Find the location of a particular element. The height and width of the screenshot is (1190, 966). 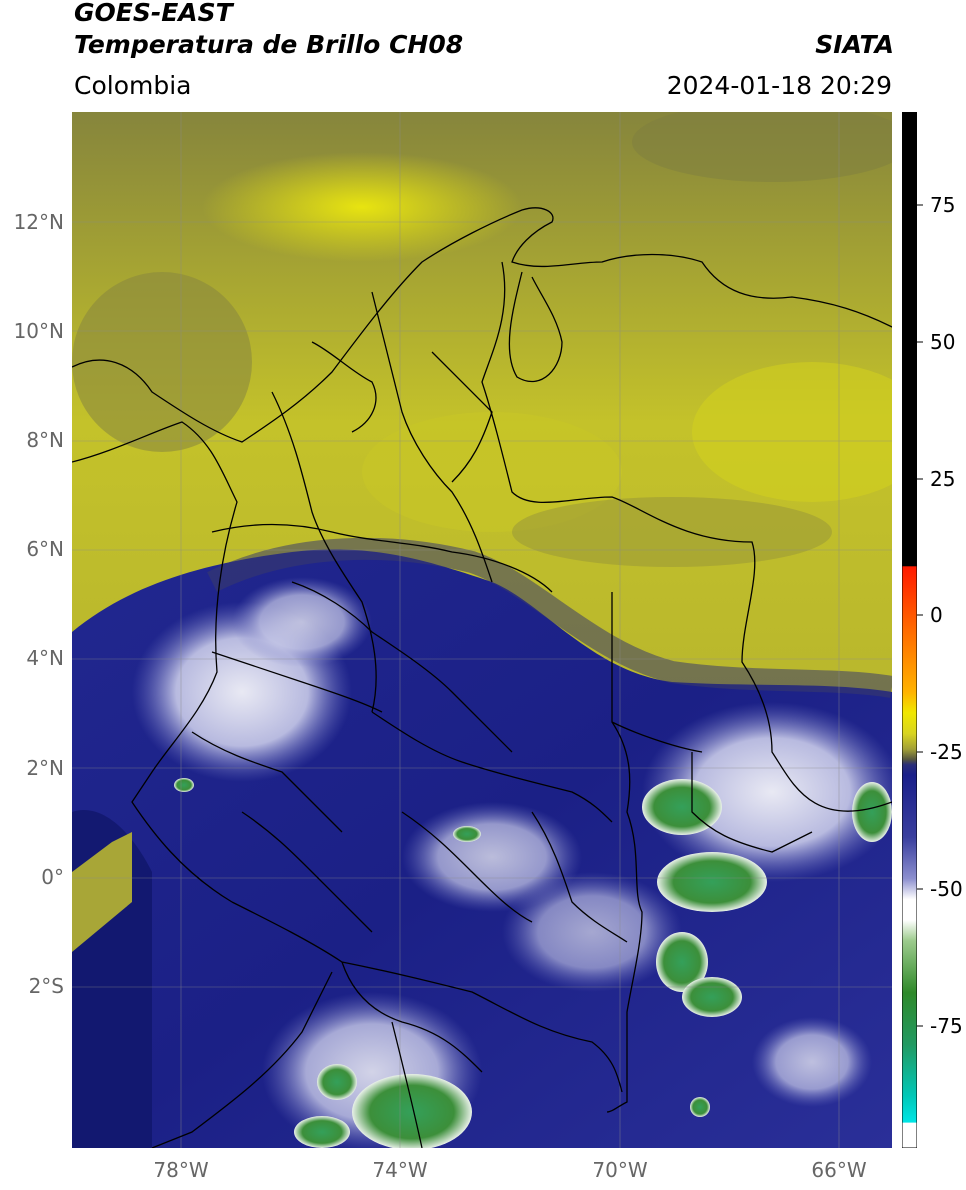

title-line1: GOES-EAST is located at coordinates (153, 13).